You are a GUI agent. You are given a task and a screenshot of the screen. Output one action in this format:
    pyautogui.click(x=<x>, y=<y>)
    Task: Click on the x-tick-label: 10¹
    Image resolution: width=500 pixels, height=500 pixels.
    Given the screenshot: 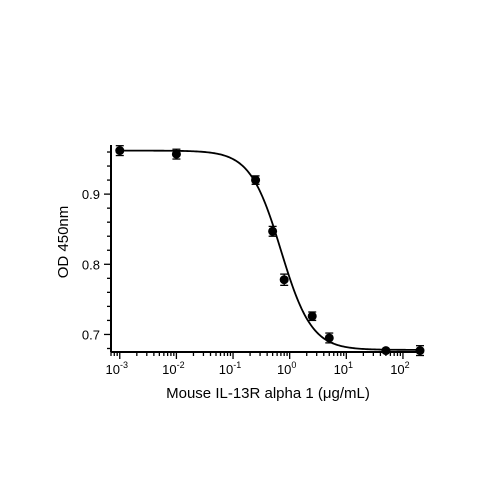 What is the action you would take?
    pyautogui.click(x=343, y=368)
    